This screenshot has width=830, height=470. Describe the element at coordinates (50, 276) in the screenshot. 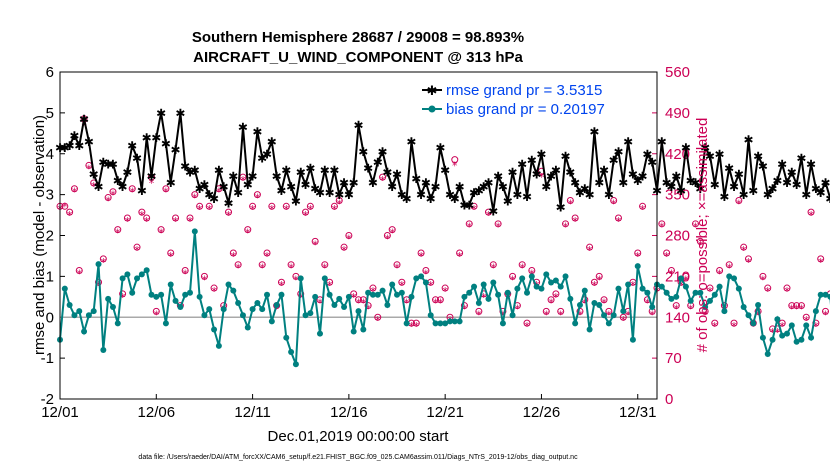

I see `y-tick-label: 1` at that location.